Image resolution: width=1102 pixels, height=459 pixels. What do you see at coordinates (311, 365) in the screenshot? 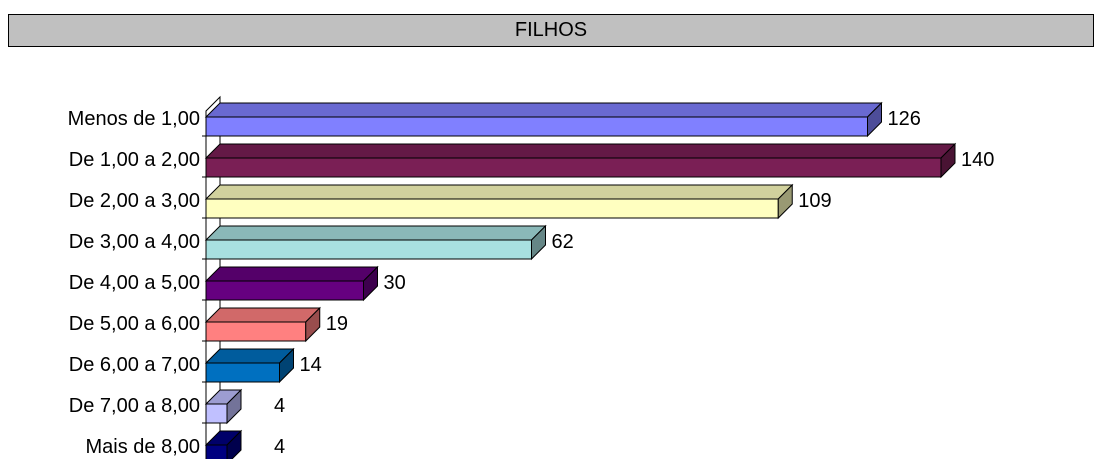
I see `data-label: 14` at bounding box center [311, 365].